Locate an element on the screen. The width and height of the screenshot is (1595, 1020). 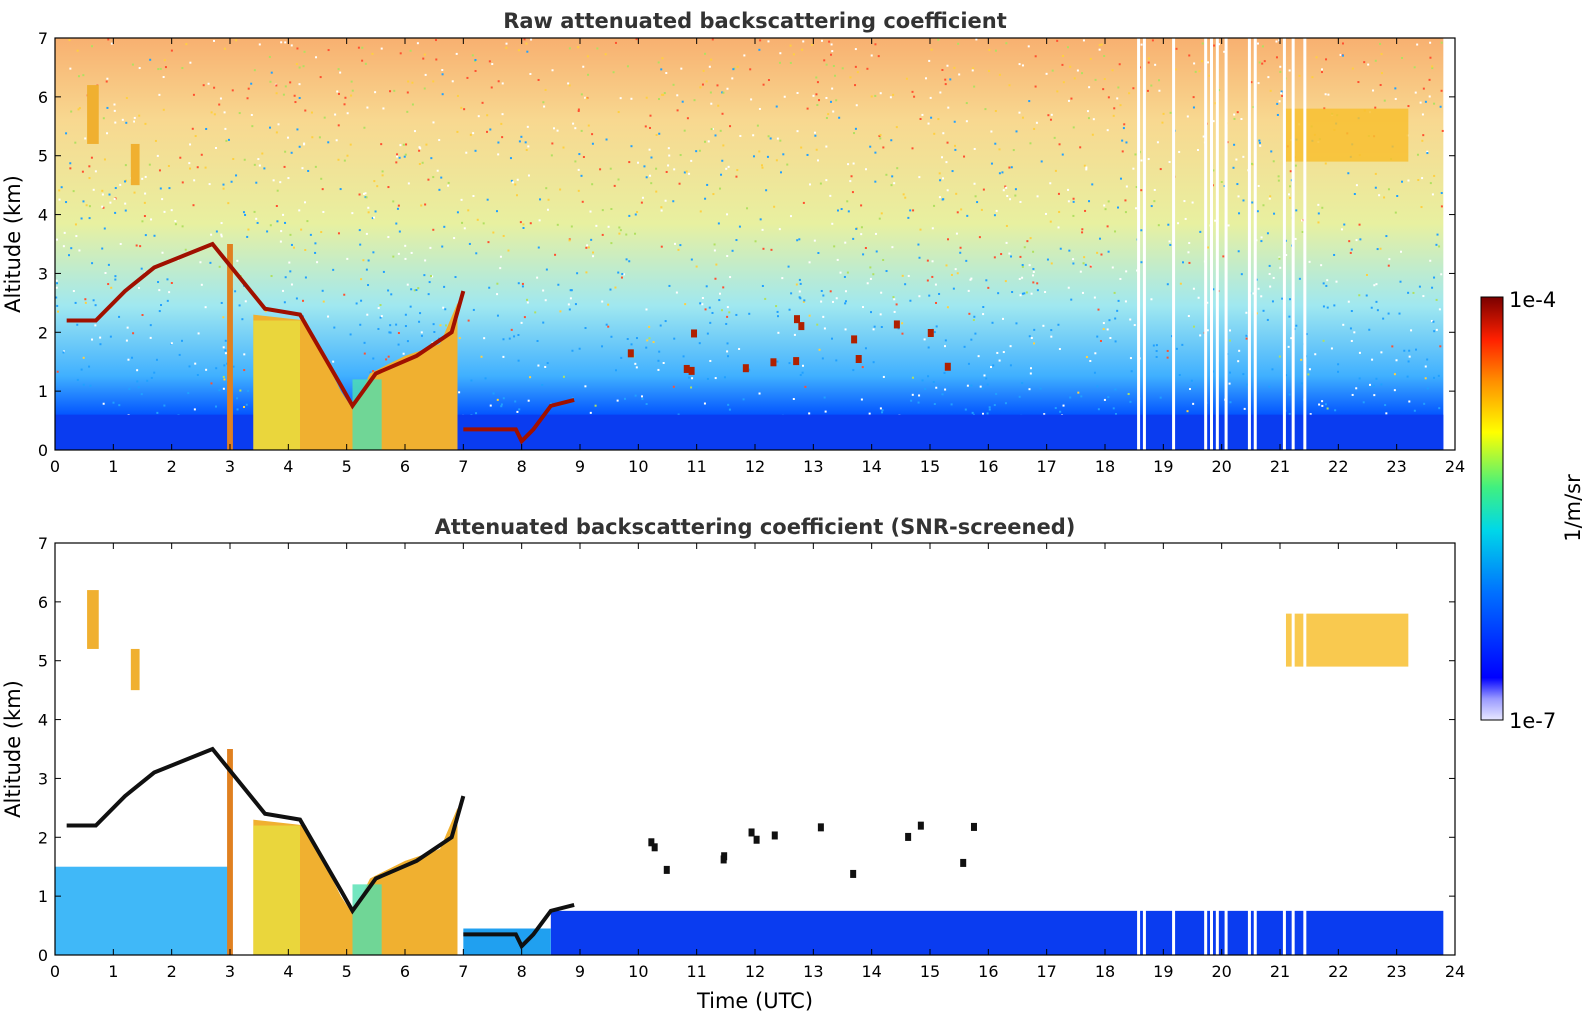
x-tick-label: 5 is located at coordinates (347, 971).